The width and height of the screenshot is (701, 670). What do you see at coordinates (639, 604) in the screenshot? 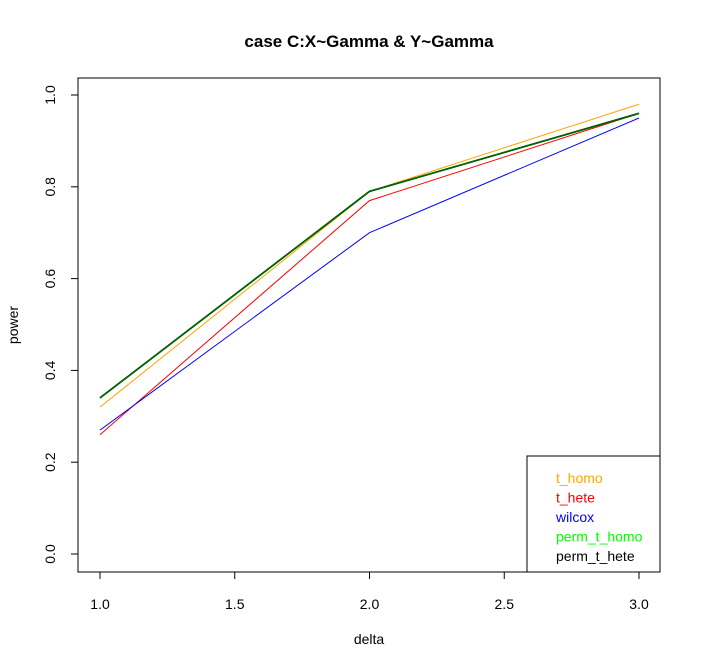
I see `x-tick-label: 3.0` at bounding box center [639, 604].